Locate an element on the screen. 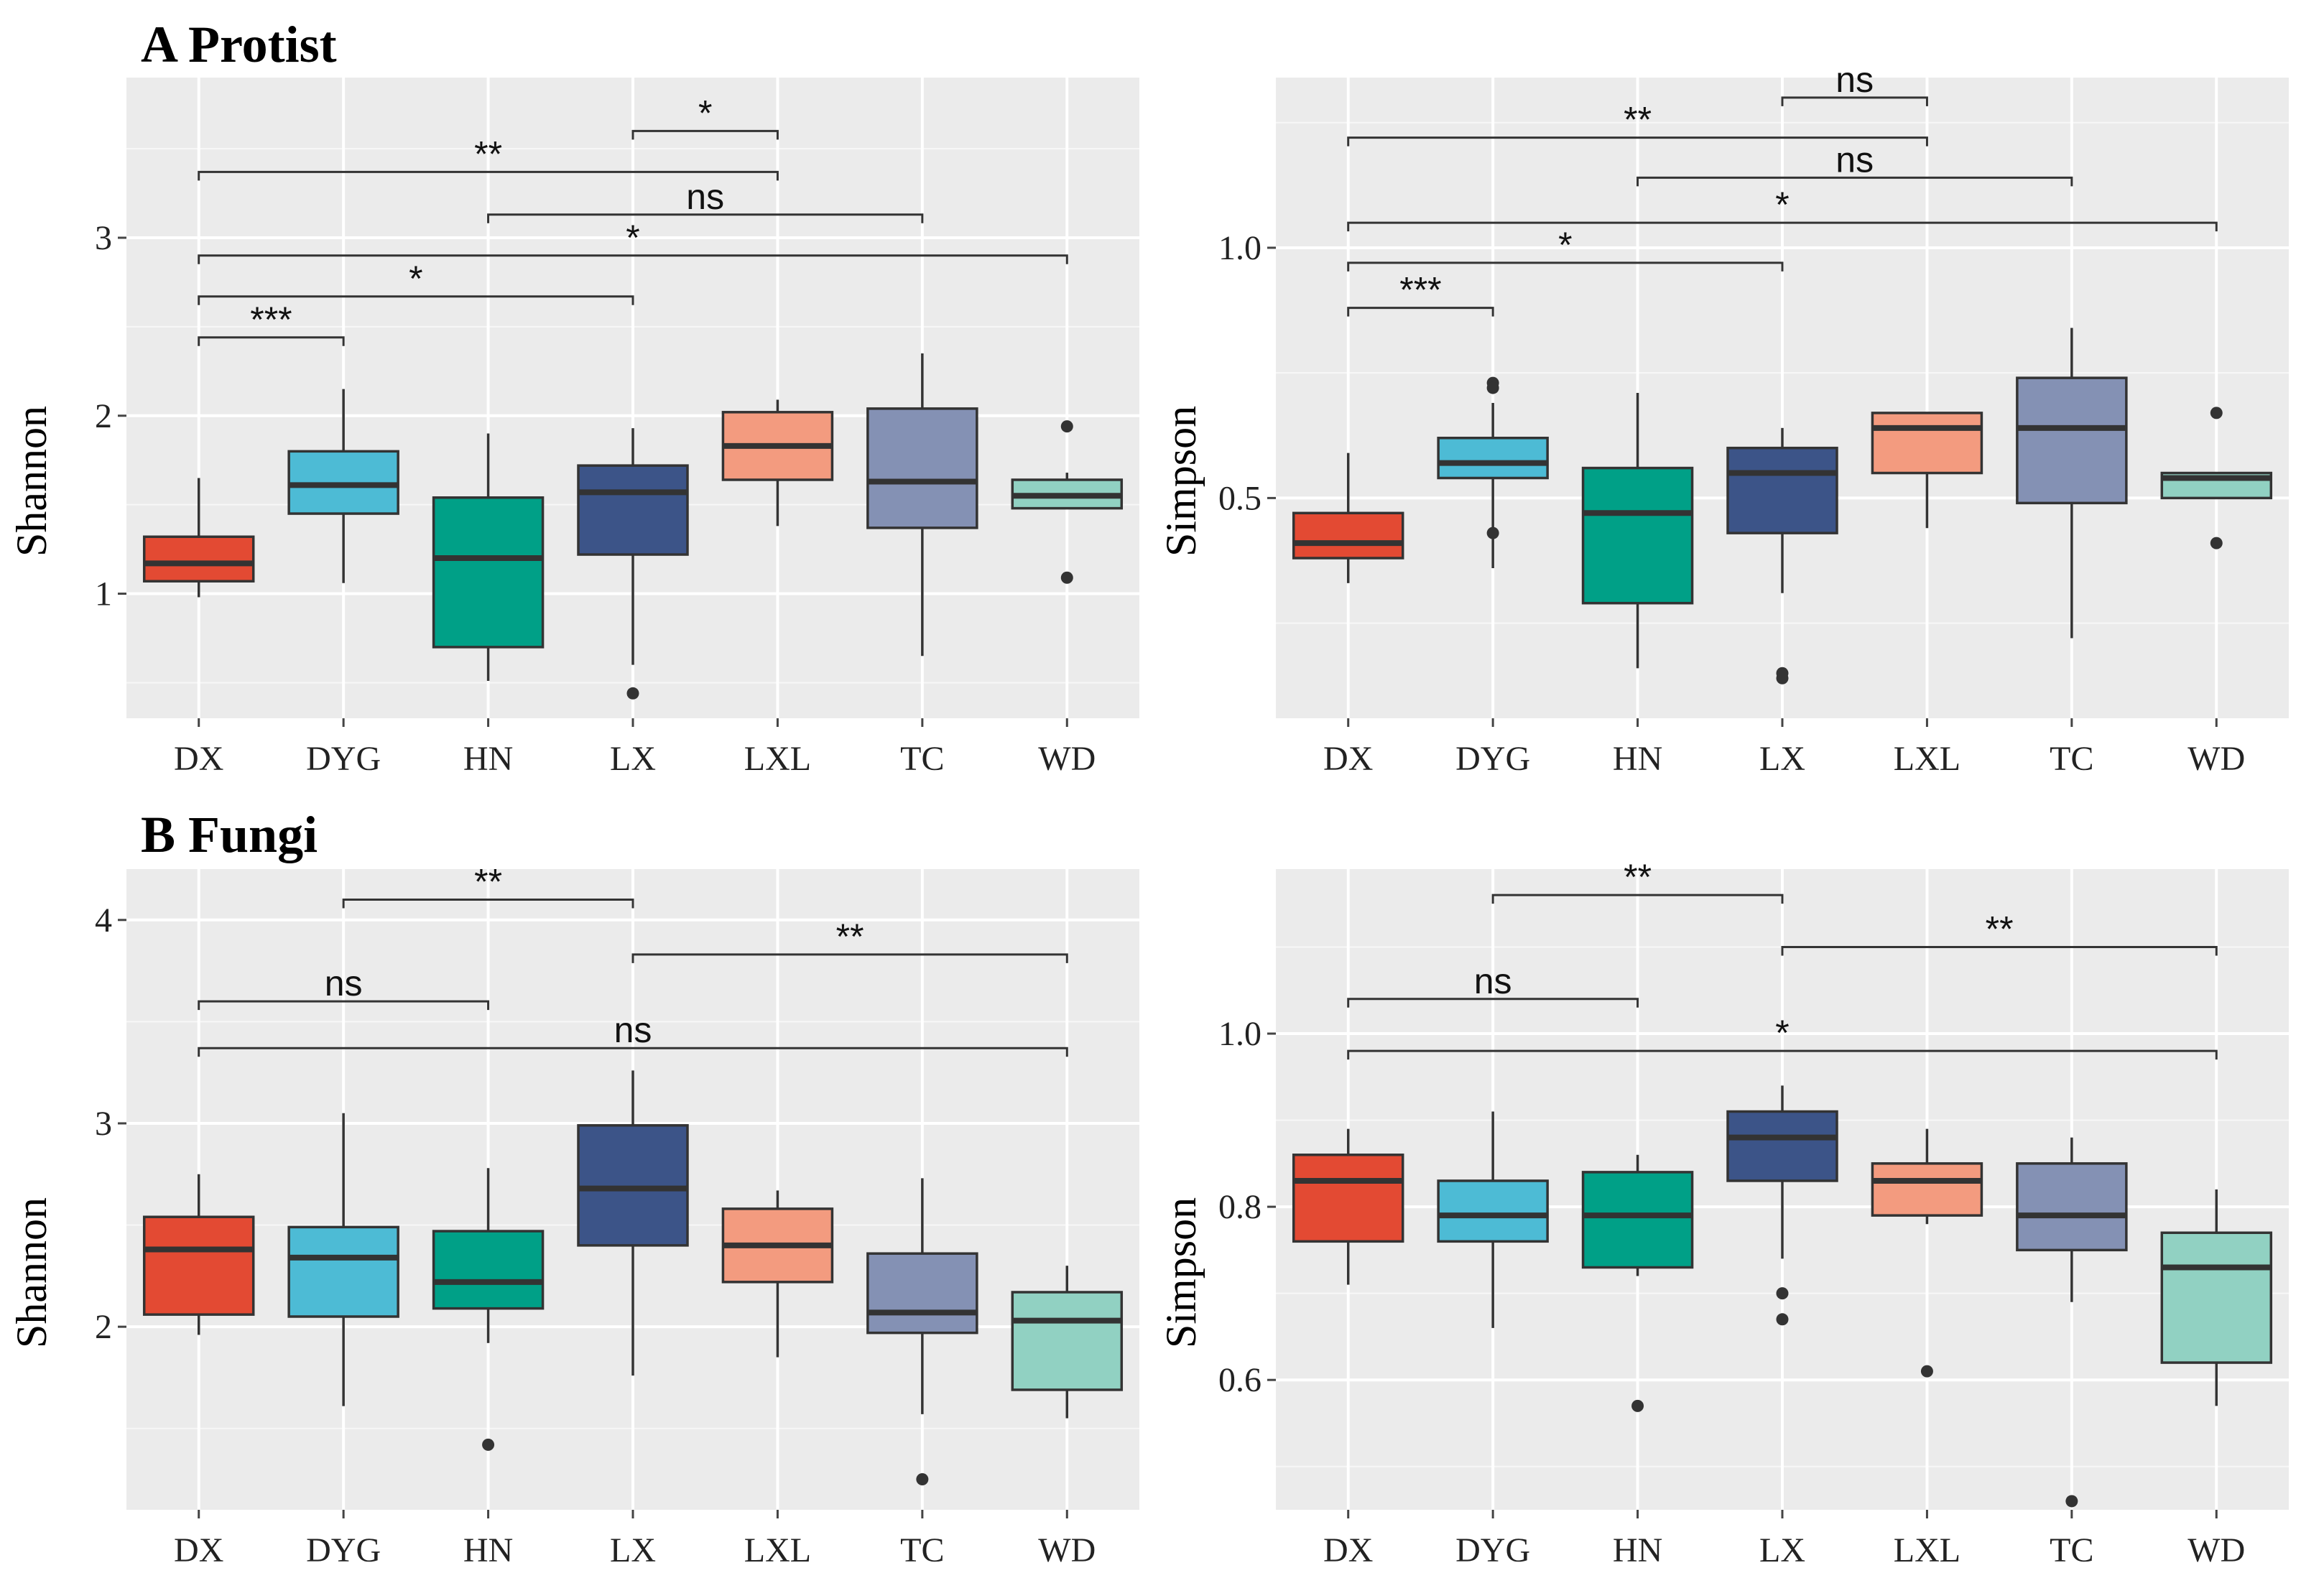 The image size is (2301, 1596). section-title-fungi: B Fungi is located at coordinates (229, 834).